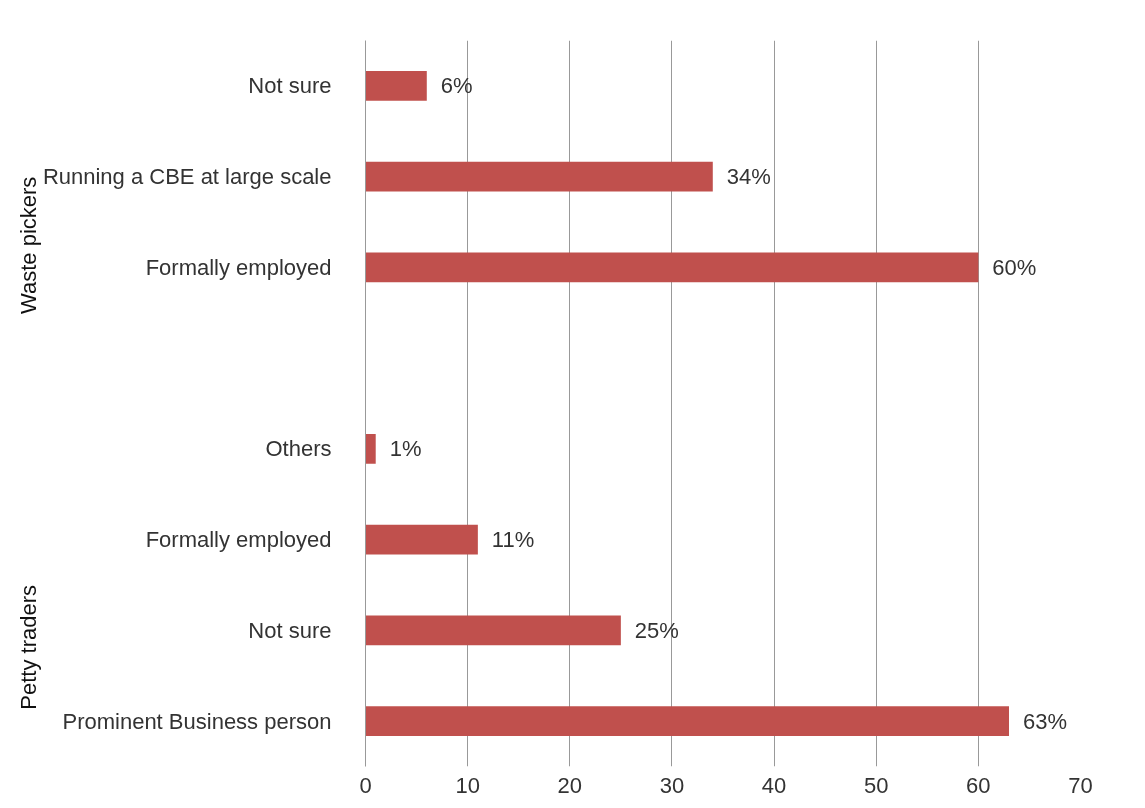  What do you see at coordinates (748, 177) in the screenshot?
I see `data-label: 34%` at bounding box center [748, 177].